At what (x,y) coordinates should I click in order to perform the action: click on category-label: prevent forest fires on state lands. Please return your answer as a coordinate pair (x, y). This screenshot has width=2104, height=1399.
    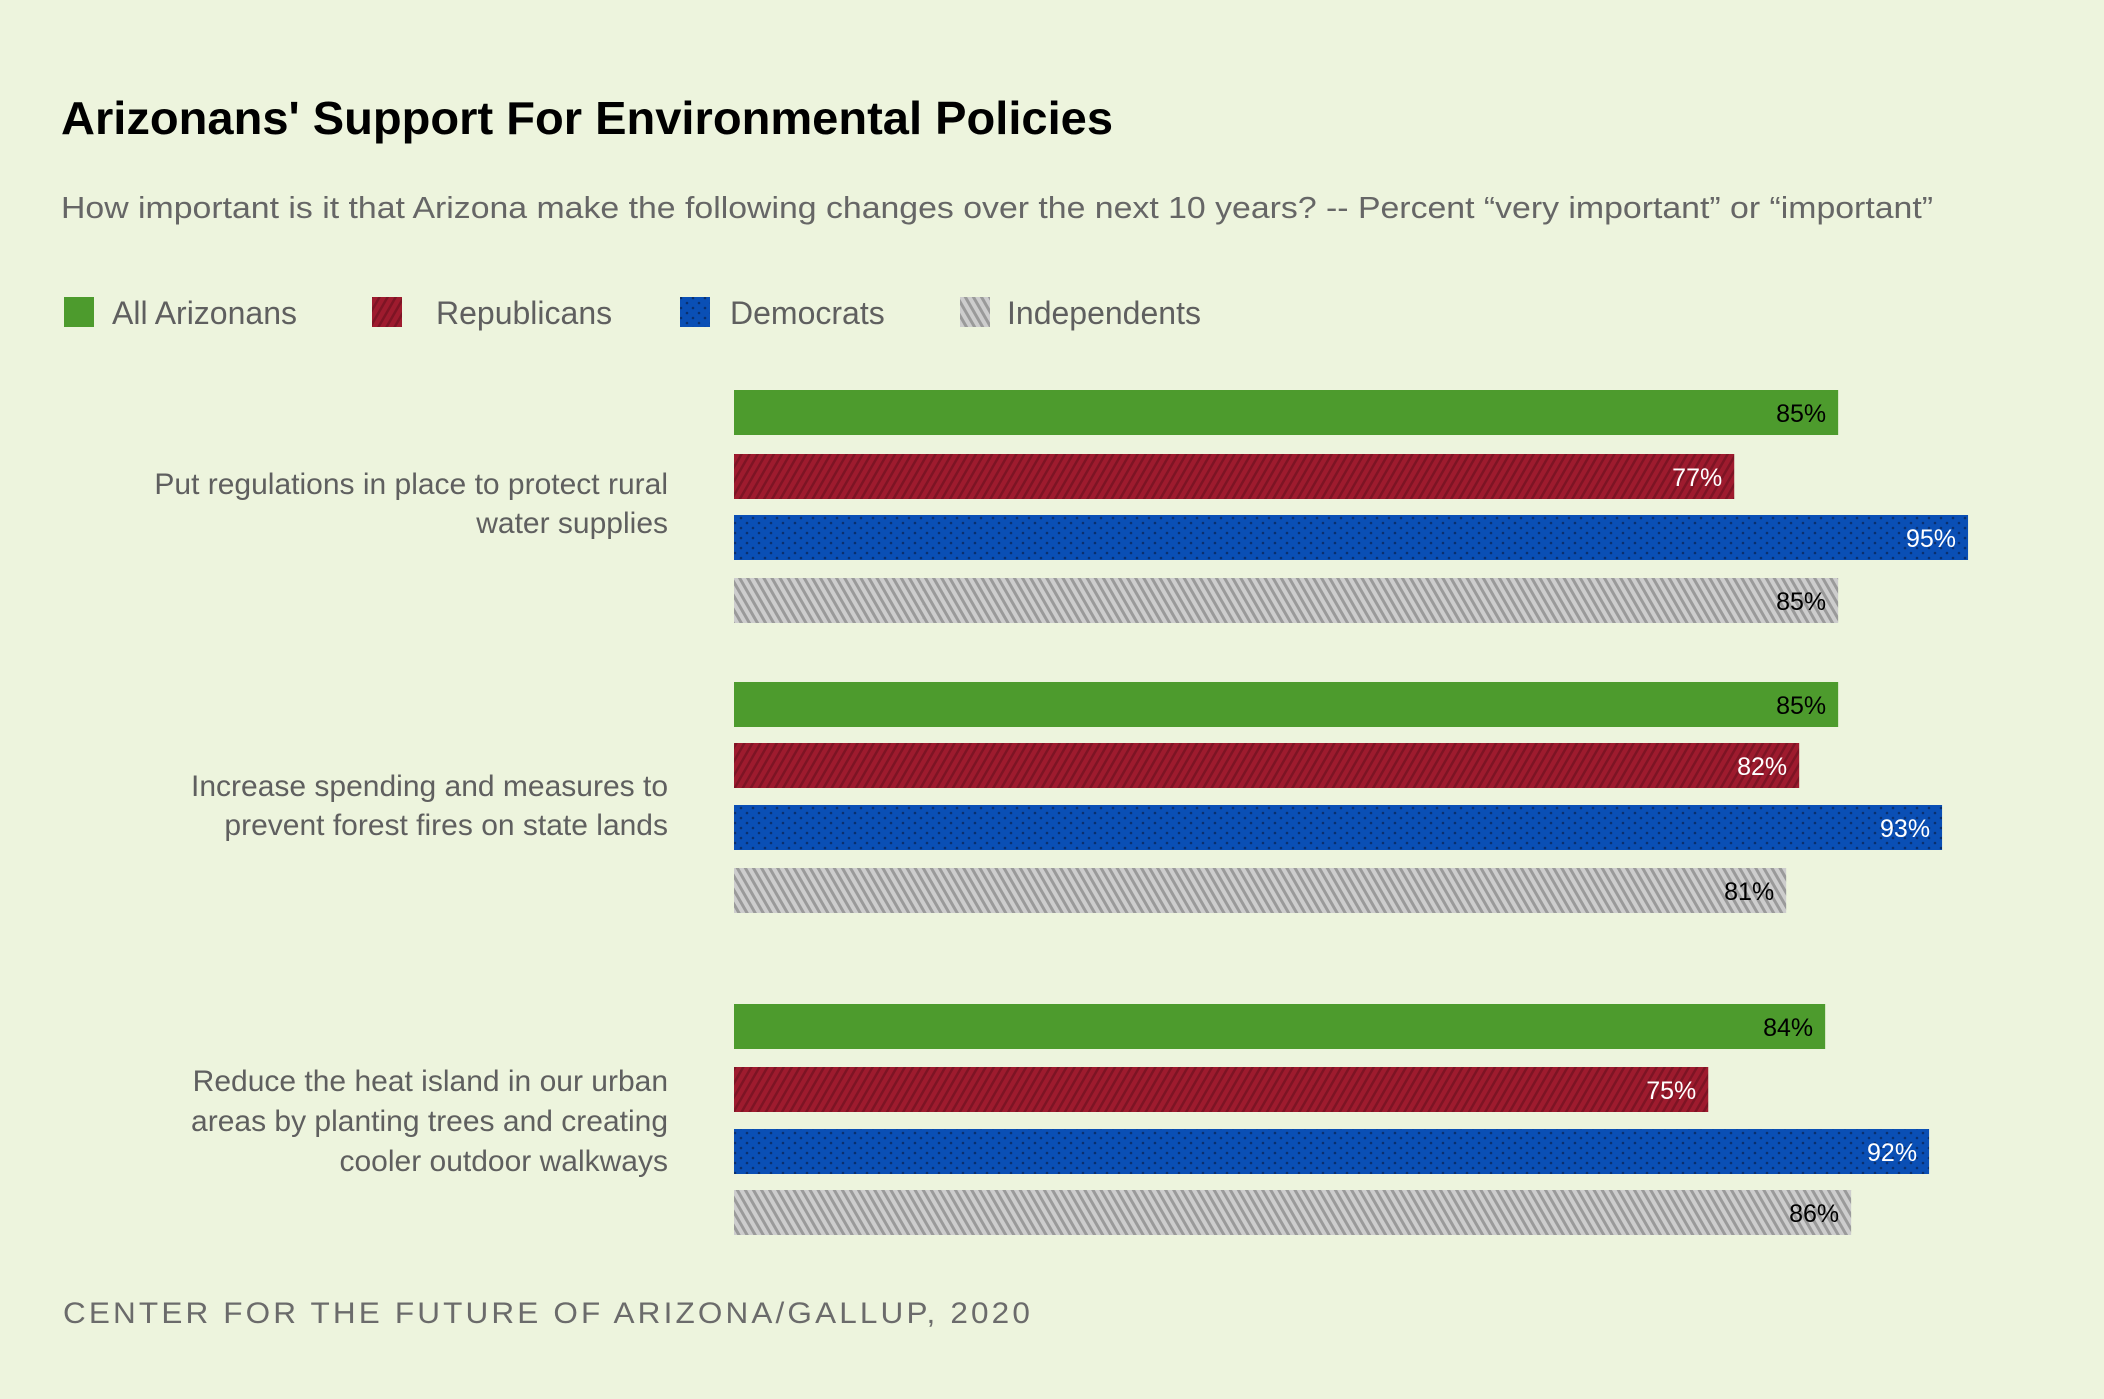
    Looking at the image, I should click on (446, 825).